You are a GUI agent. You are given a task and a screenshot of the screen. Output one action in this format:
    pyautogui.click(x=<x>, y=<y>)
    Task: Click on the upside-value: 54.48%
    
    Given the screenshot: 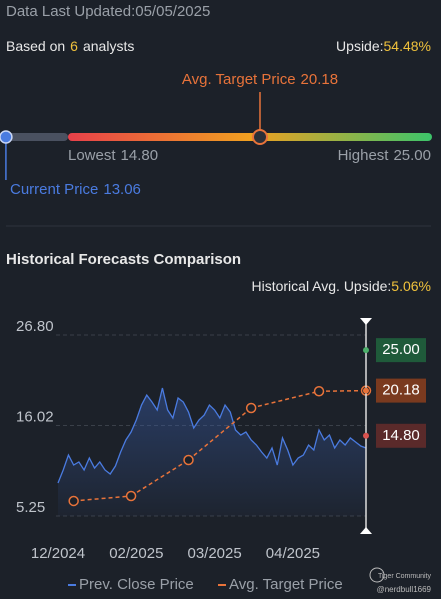 What is the action you would take?
    pyautogui.click(x=407, y=46)
    